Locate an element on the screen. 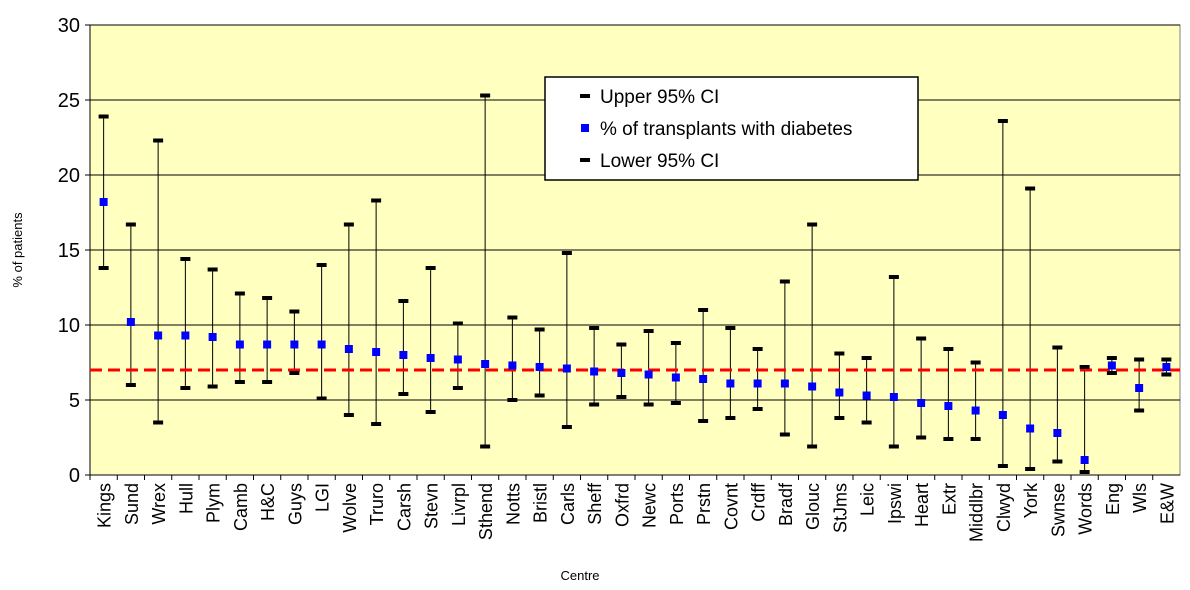 The image size is (1190, 590). x-tick-label: Camb is located at coordinates (241, 507).